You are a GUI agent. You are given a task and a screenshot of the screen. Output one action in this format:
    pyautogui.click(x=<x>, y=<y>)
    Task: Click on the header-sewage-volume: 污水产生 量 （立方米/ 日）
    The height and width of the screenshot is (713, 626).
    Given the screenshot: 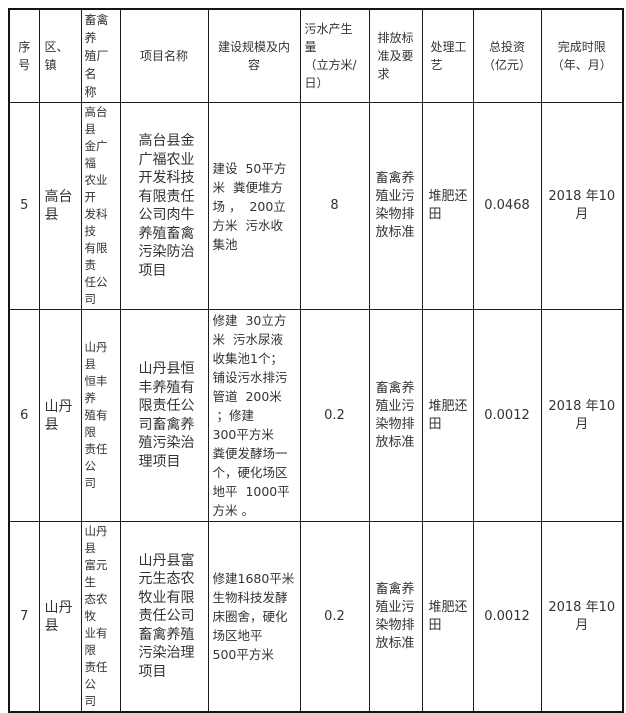 What is the action you would take?
    pyautogui.click(x=334, y=55)
    